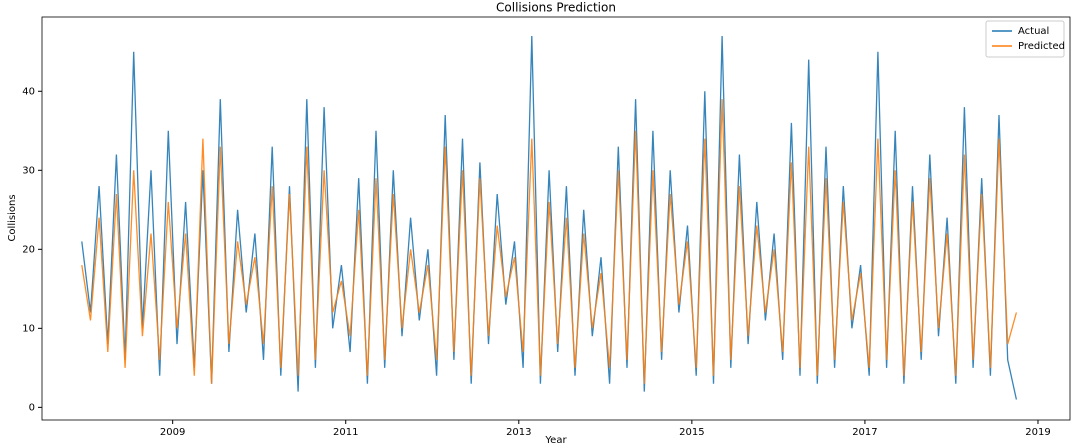 The height and width of the screenshot is (443, 1085). I want to click on y-axis-label: Collisions, so click(12, 217).